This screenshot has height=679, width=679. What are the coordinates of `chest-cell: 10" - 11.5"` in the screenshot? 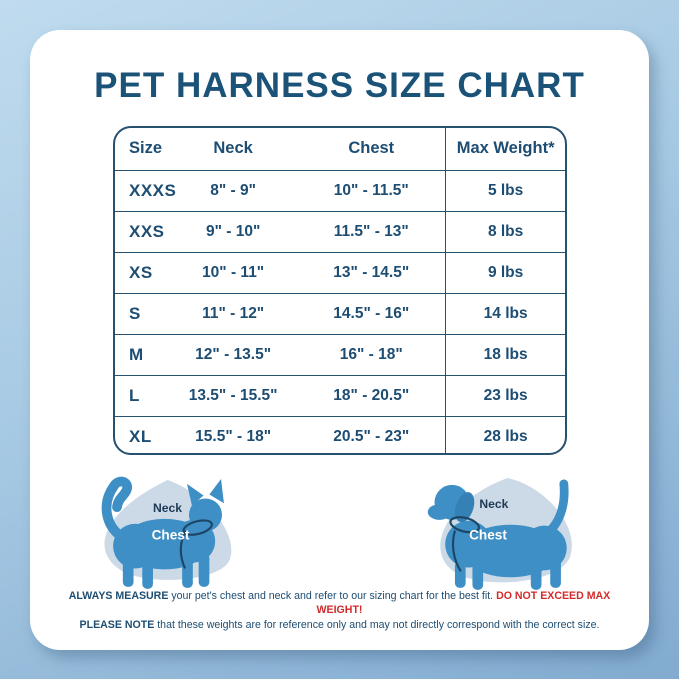 It's located at (371, 190).